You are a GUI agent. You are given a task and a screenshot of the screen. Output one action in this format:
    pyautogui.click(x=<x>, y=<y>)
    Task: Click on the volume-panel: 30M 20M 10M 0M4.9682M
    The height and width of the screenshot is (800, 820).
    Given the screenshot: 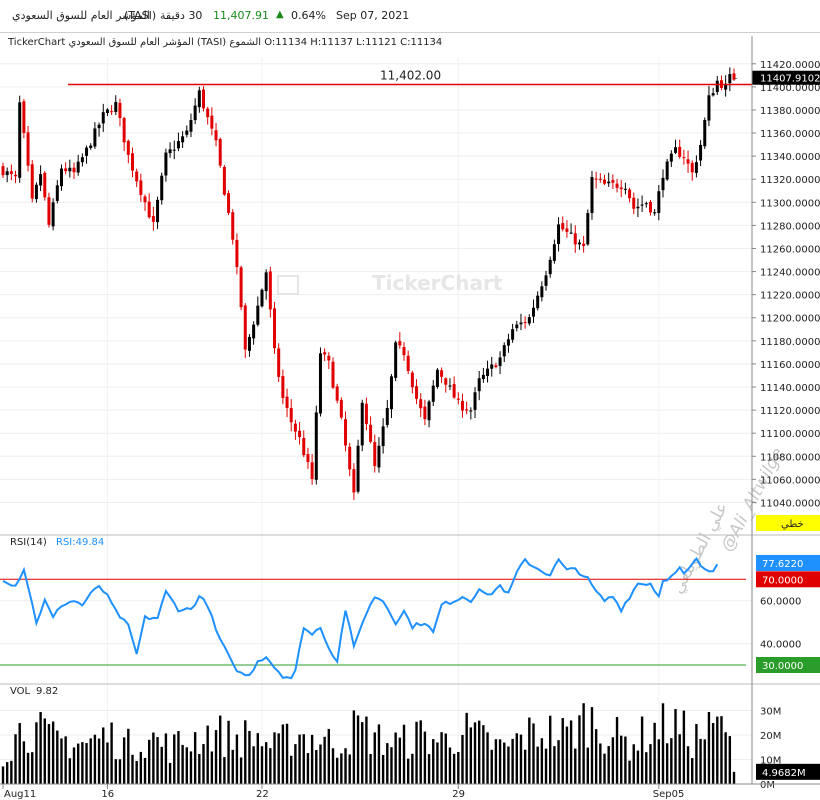 What is the action you would take?
    pyautogui.click(x=410, y=747)
    